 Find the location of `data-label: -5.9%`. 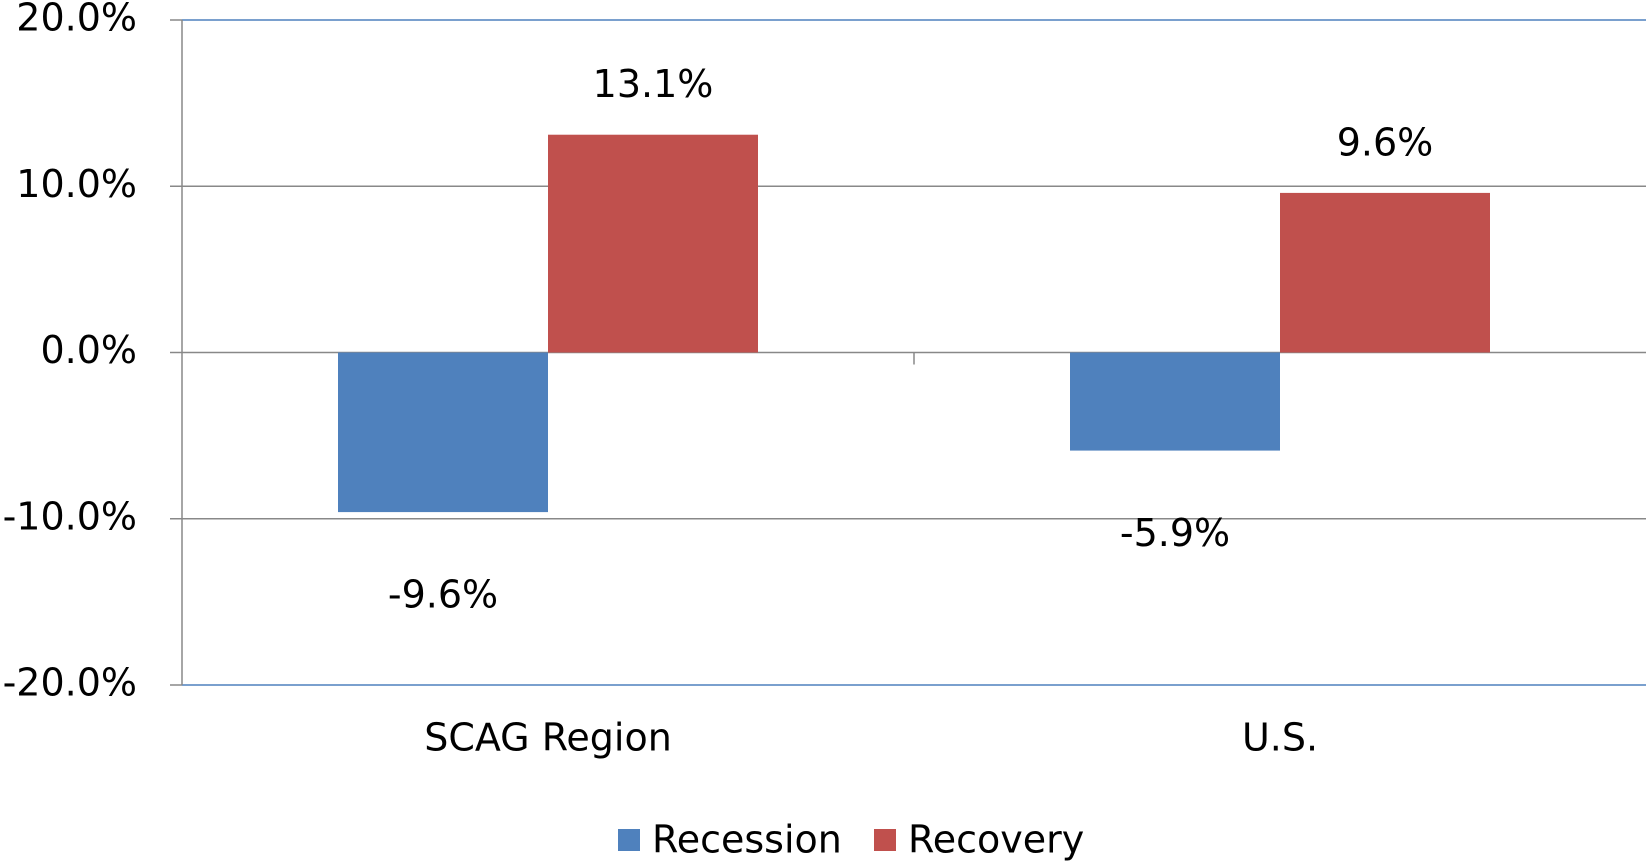

data-label: -5.9% is located at coordinates (1175, 533).